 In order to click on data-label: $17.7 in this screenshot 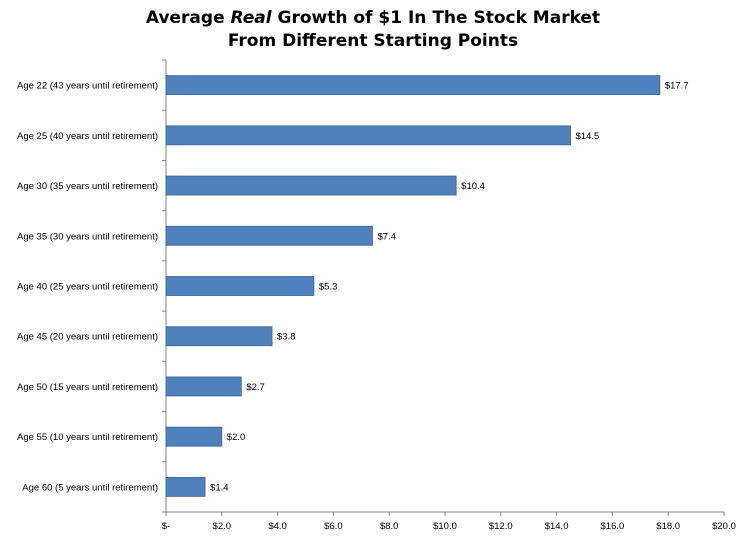, I will do `click(677, 86)`.